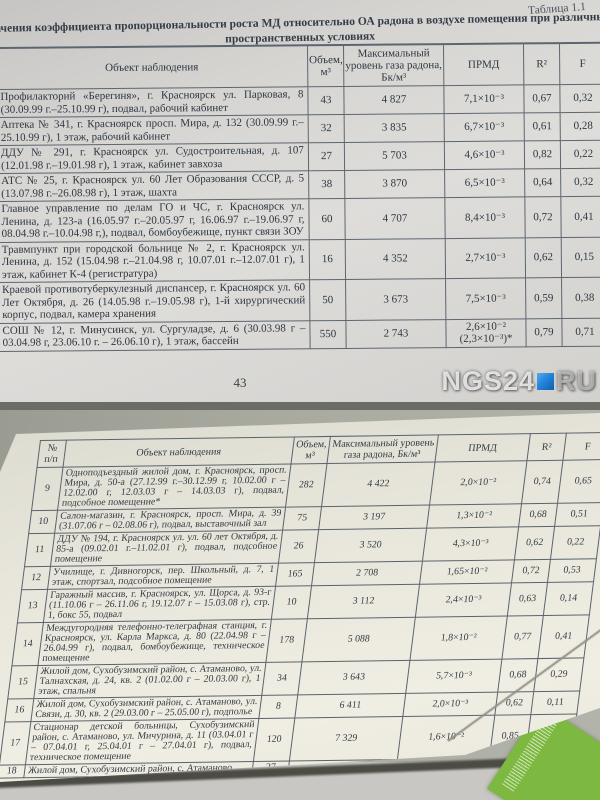 The height and width of the screenshot is (800, 600). Describe the element at coordinates (395, 218) in the screenshot. I see `cell-max_radon: 4 707` at that location.